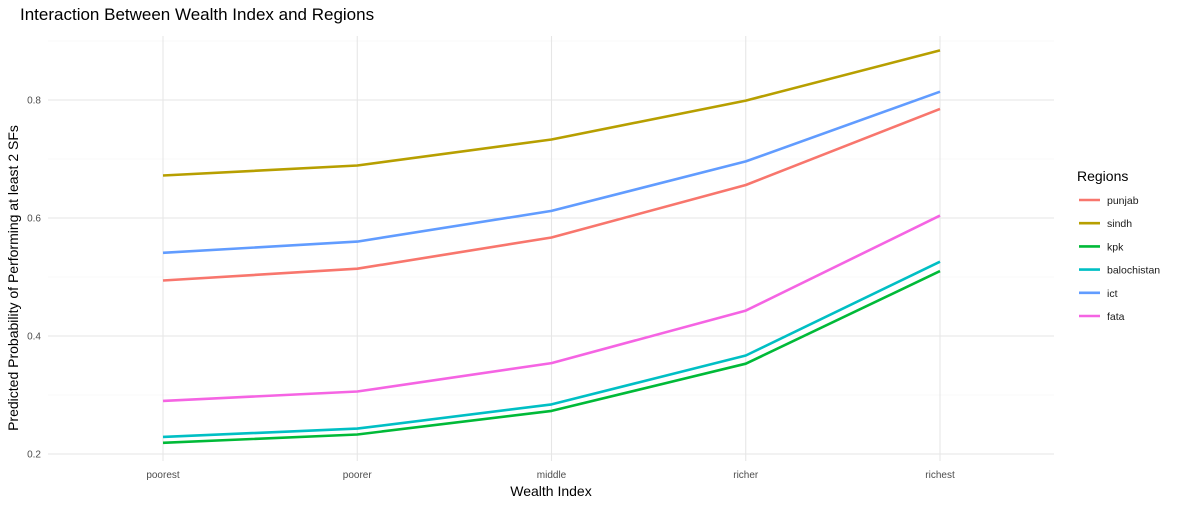  What do you see at coordinates (34, 101) in the screenshot?
I see `y-tick-label: 0.8` at bounding box center [34, 101].